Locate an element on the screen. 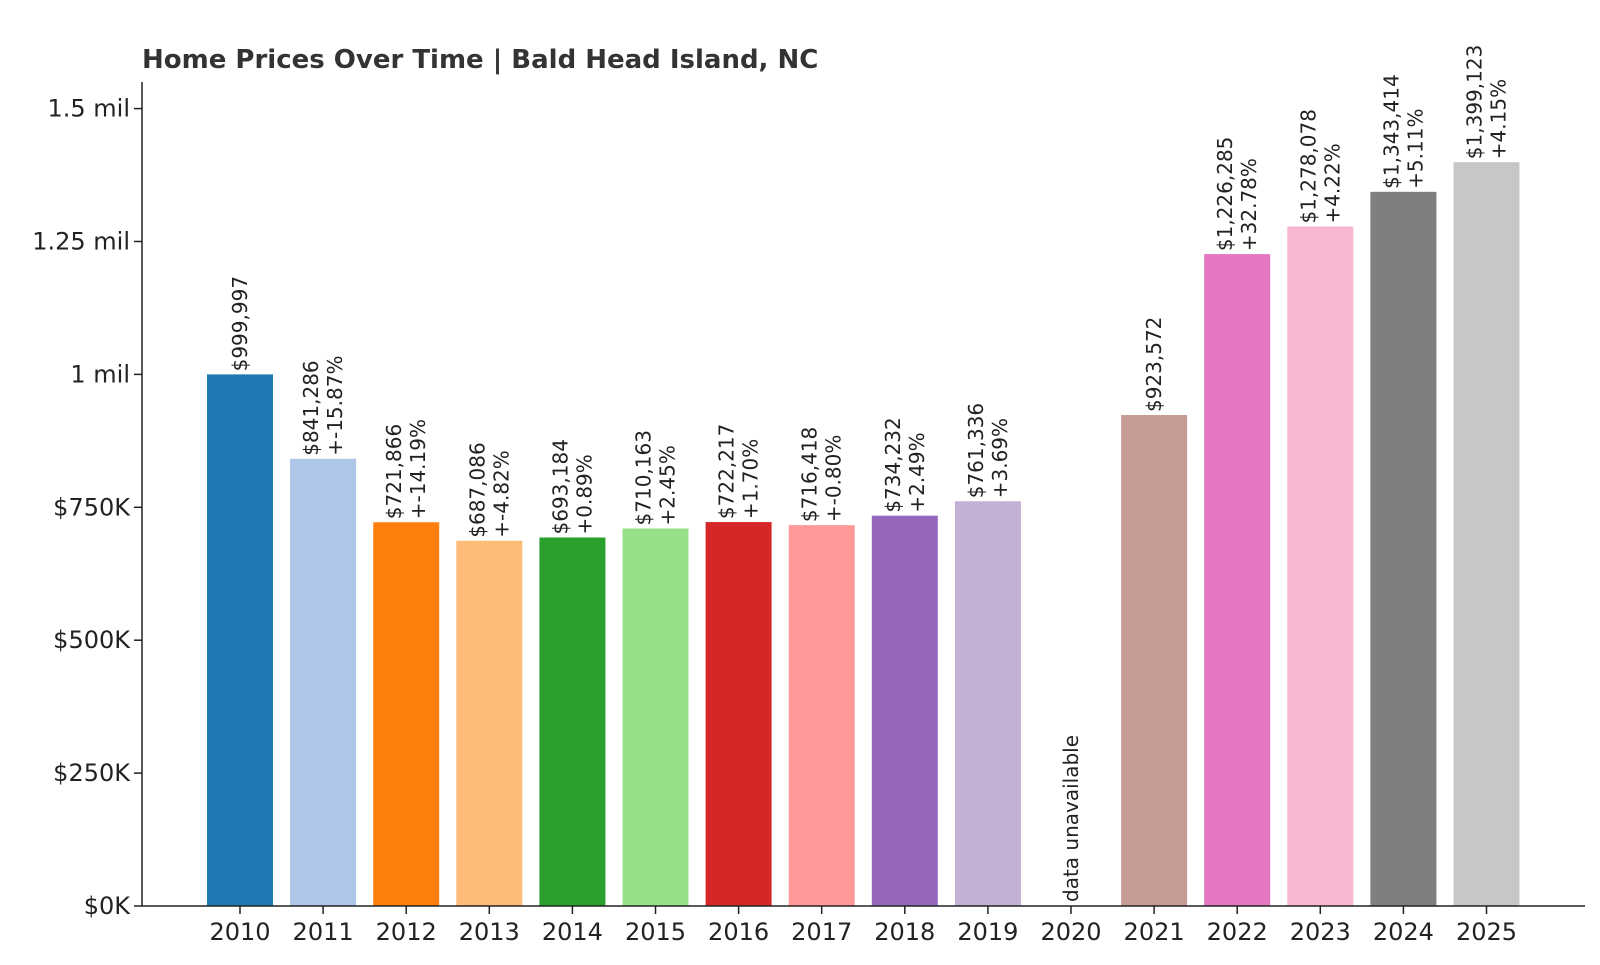  change-label: +-15.87% is located at coordinates (335, 406).